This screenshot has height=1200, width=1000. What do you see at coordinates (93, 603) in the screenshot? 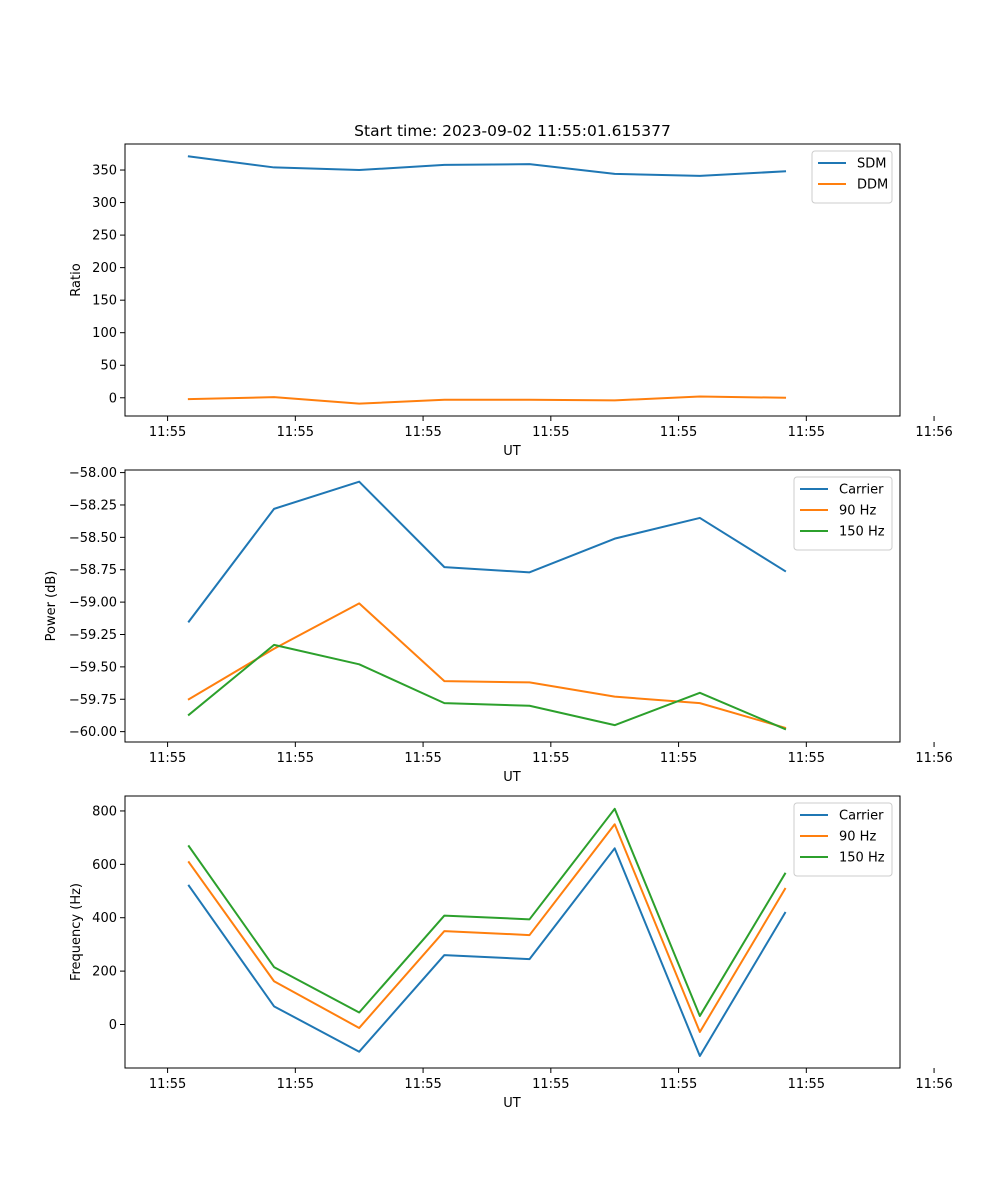
I see `y-tick-label: −59.00` at bounding box center [93, 603].